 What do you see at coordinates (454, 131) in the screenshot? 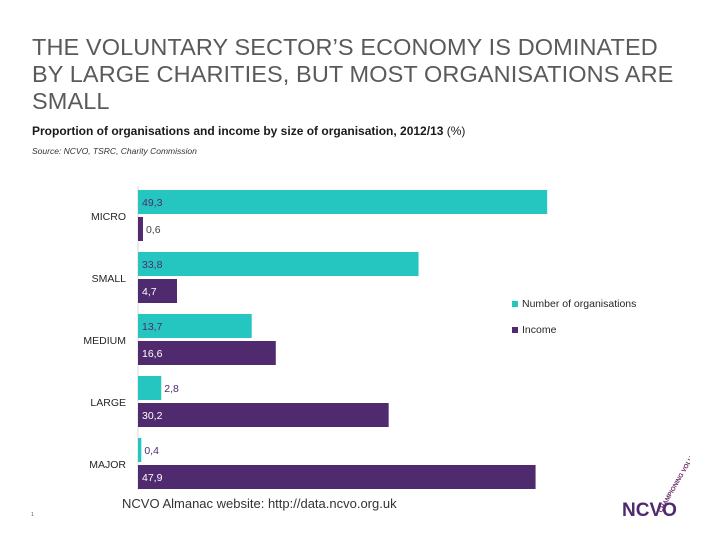
I see `subtitle-units: (%)` at bounding box center [454, 131].